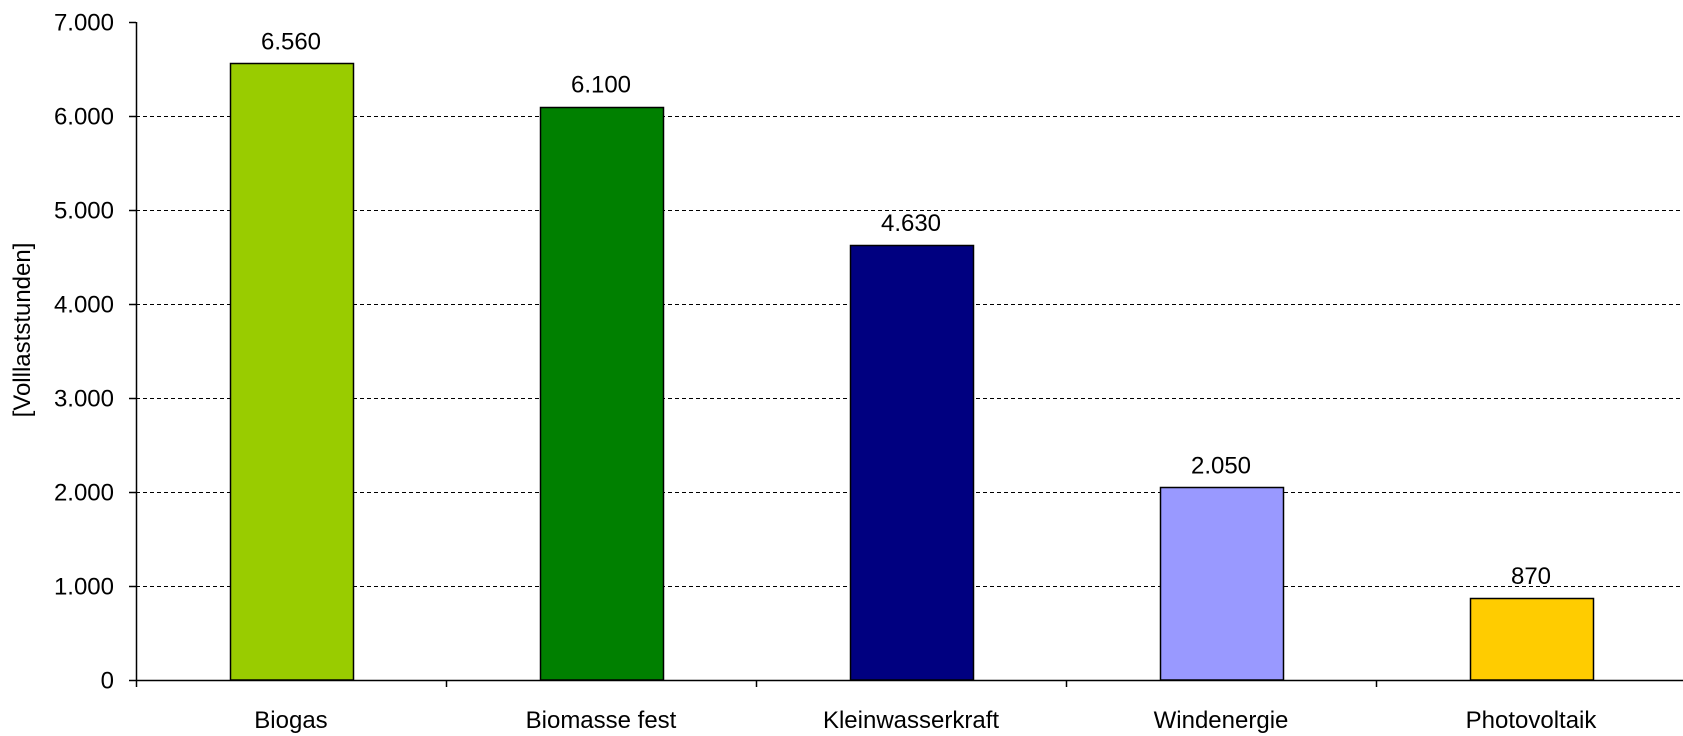  I want to click on x-tick-label: Photovoltaik, so click(1532, 720).